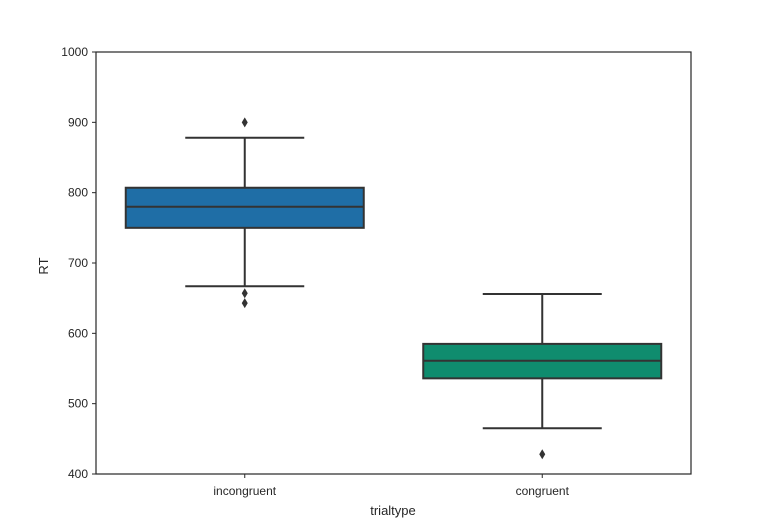 This screenshot has height=528, width=768. Describe the element at coordinates (391, 486) in the screenshot. I see `x-axis-ticks: incongruent congruent` at that location.